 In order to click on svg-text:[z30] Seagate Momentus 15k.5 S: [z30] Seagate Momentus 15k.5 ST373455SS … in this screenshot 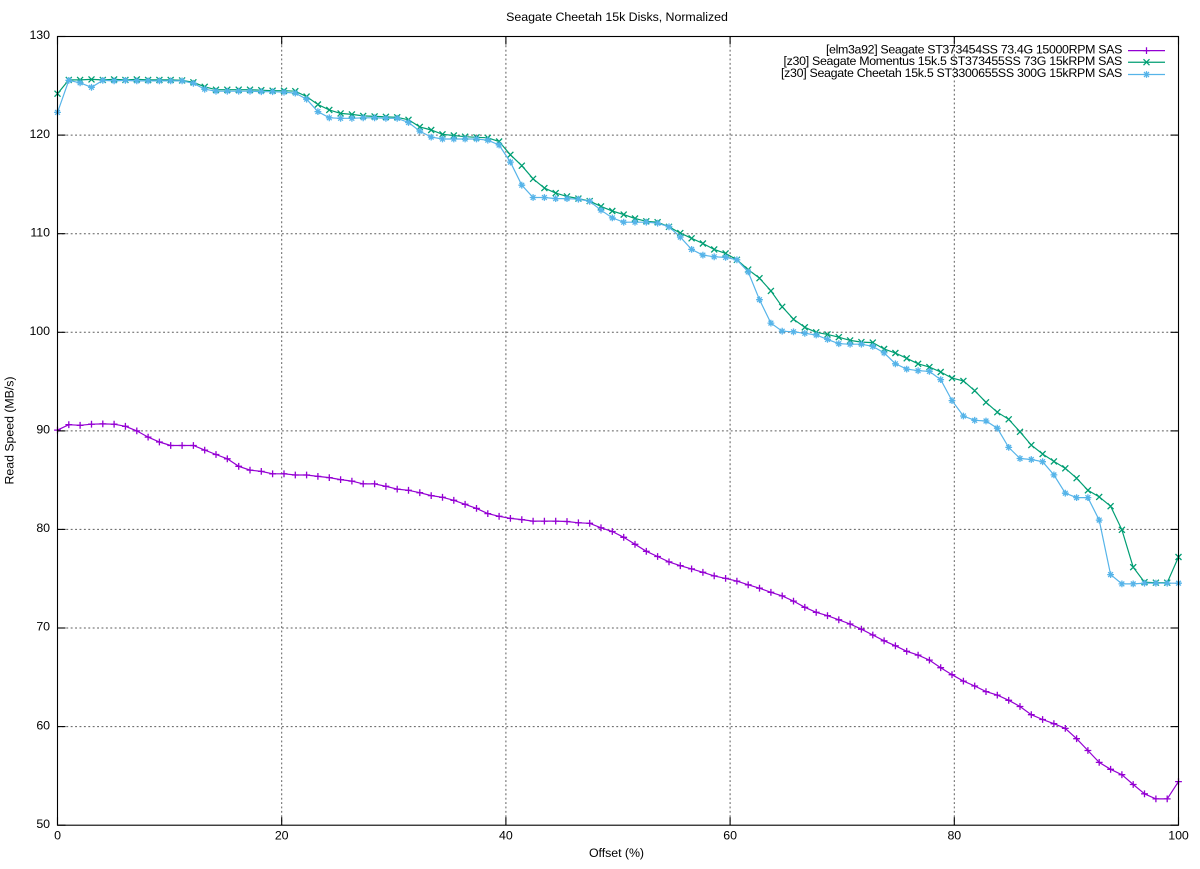, I will do `click(952, 61)`.